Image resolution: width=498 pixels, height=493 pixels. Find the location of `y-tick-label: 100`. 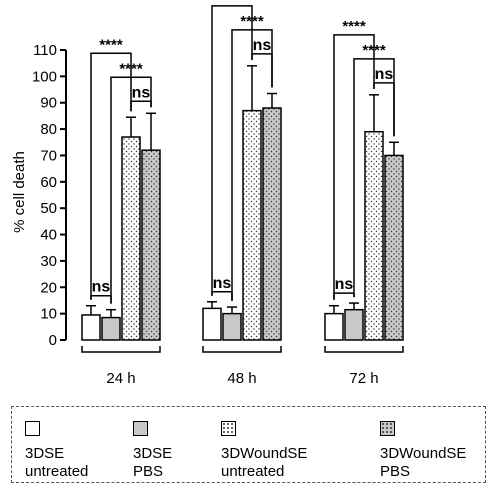

y-tick-label: 100 is located at coordinates (44, 76).